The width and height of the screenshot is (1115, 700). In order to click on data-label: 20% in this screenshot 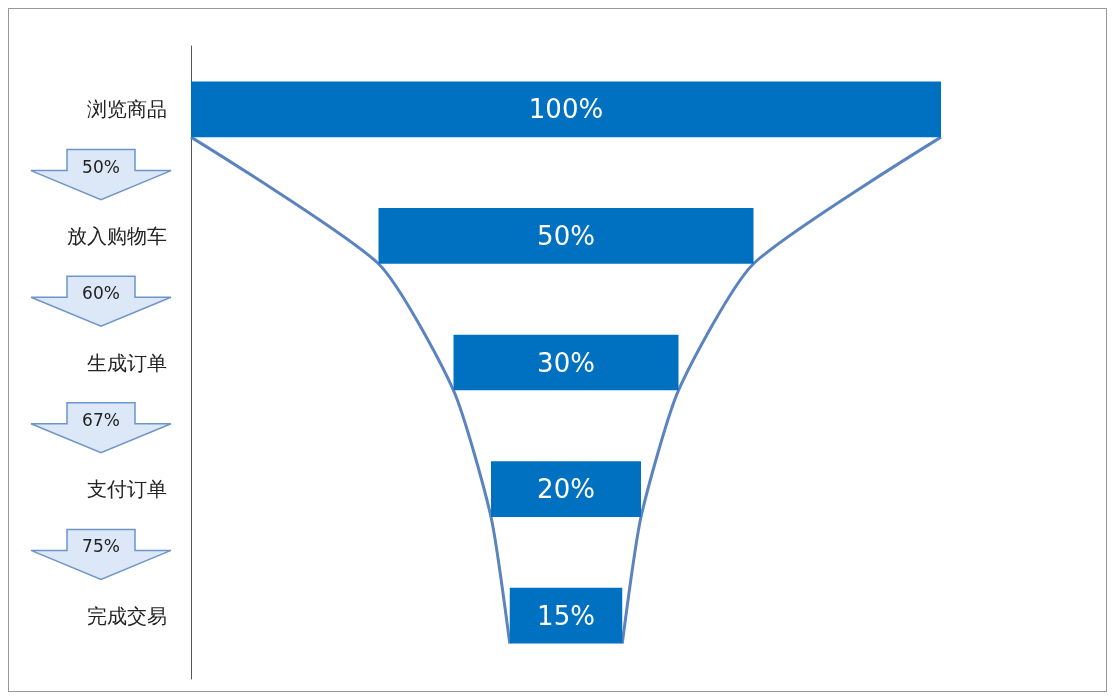, I will do `click(566, 489)`.